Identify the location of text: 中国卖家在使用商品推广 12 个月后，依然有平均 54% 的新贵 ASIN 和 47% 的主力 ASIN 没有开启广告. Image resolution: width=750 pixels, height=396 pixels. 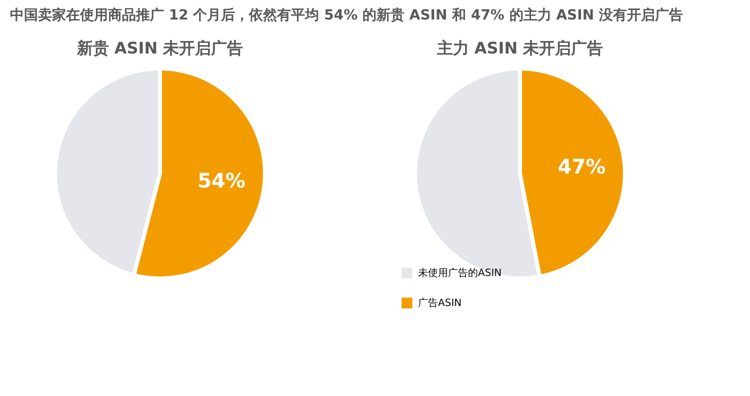
(346, 15).